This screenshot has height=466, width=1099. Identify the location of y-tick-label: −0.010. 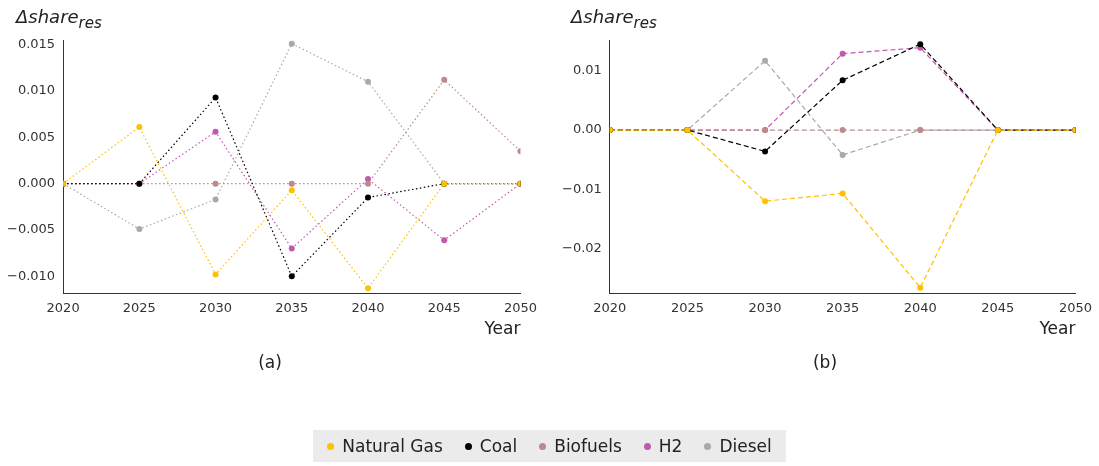
(31, 275).